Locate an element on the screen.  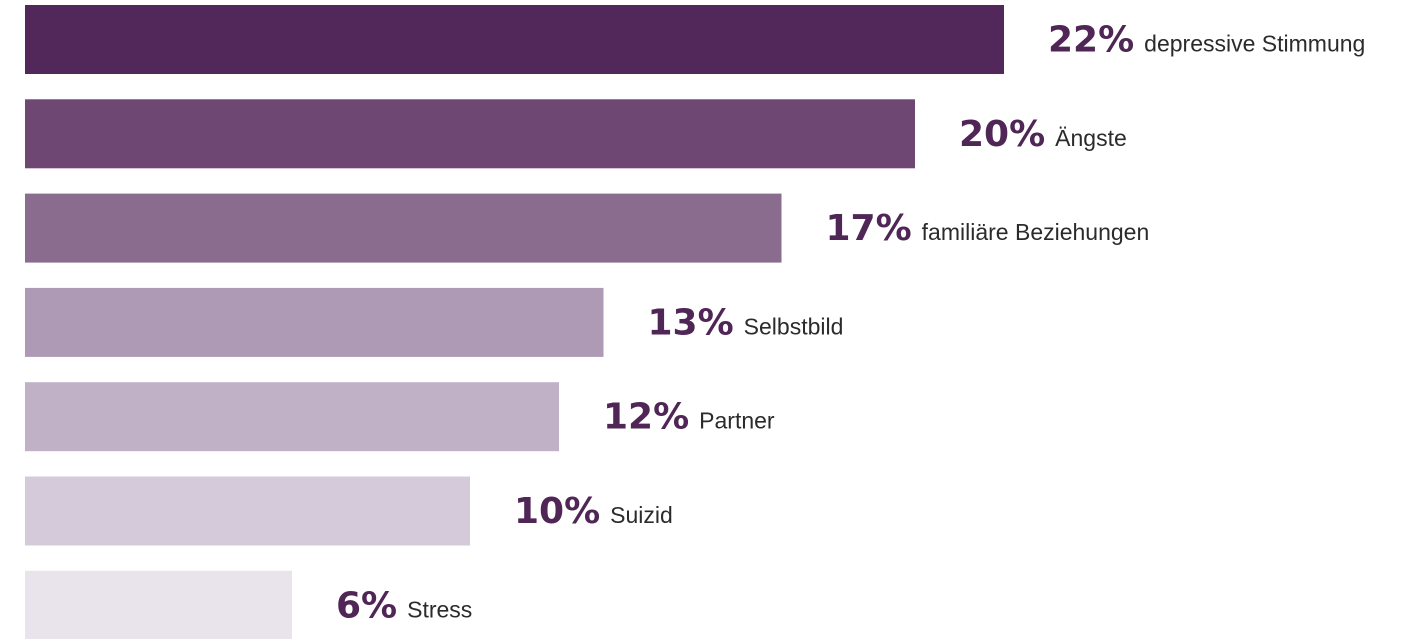
value-label-3: 13% is located at coordinates (691, 322).